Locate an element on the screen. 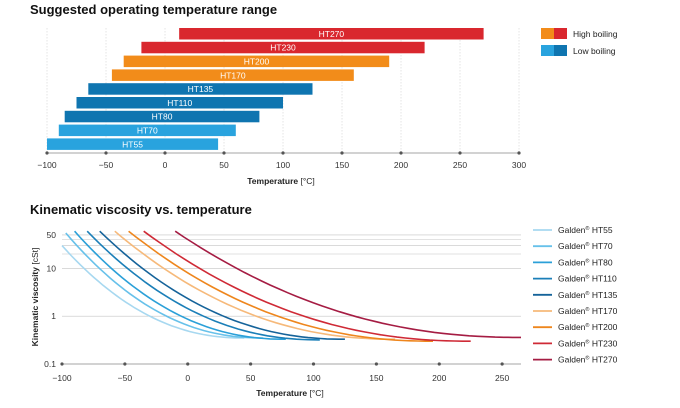  legend-model: HT135 is located at coordinates (603, 295).